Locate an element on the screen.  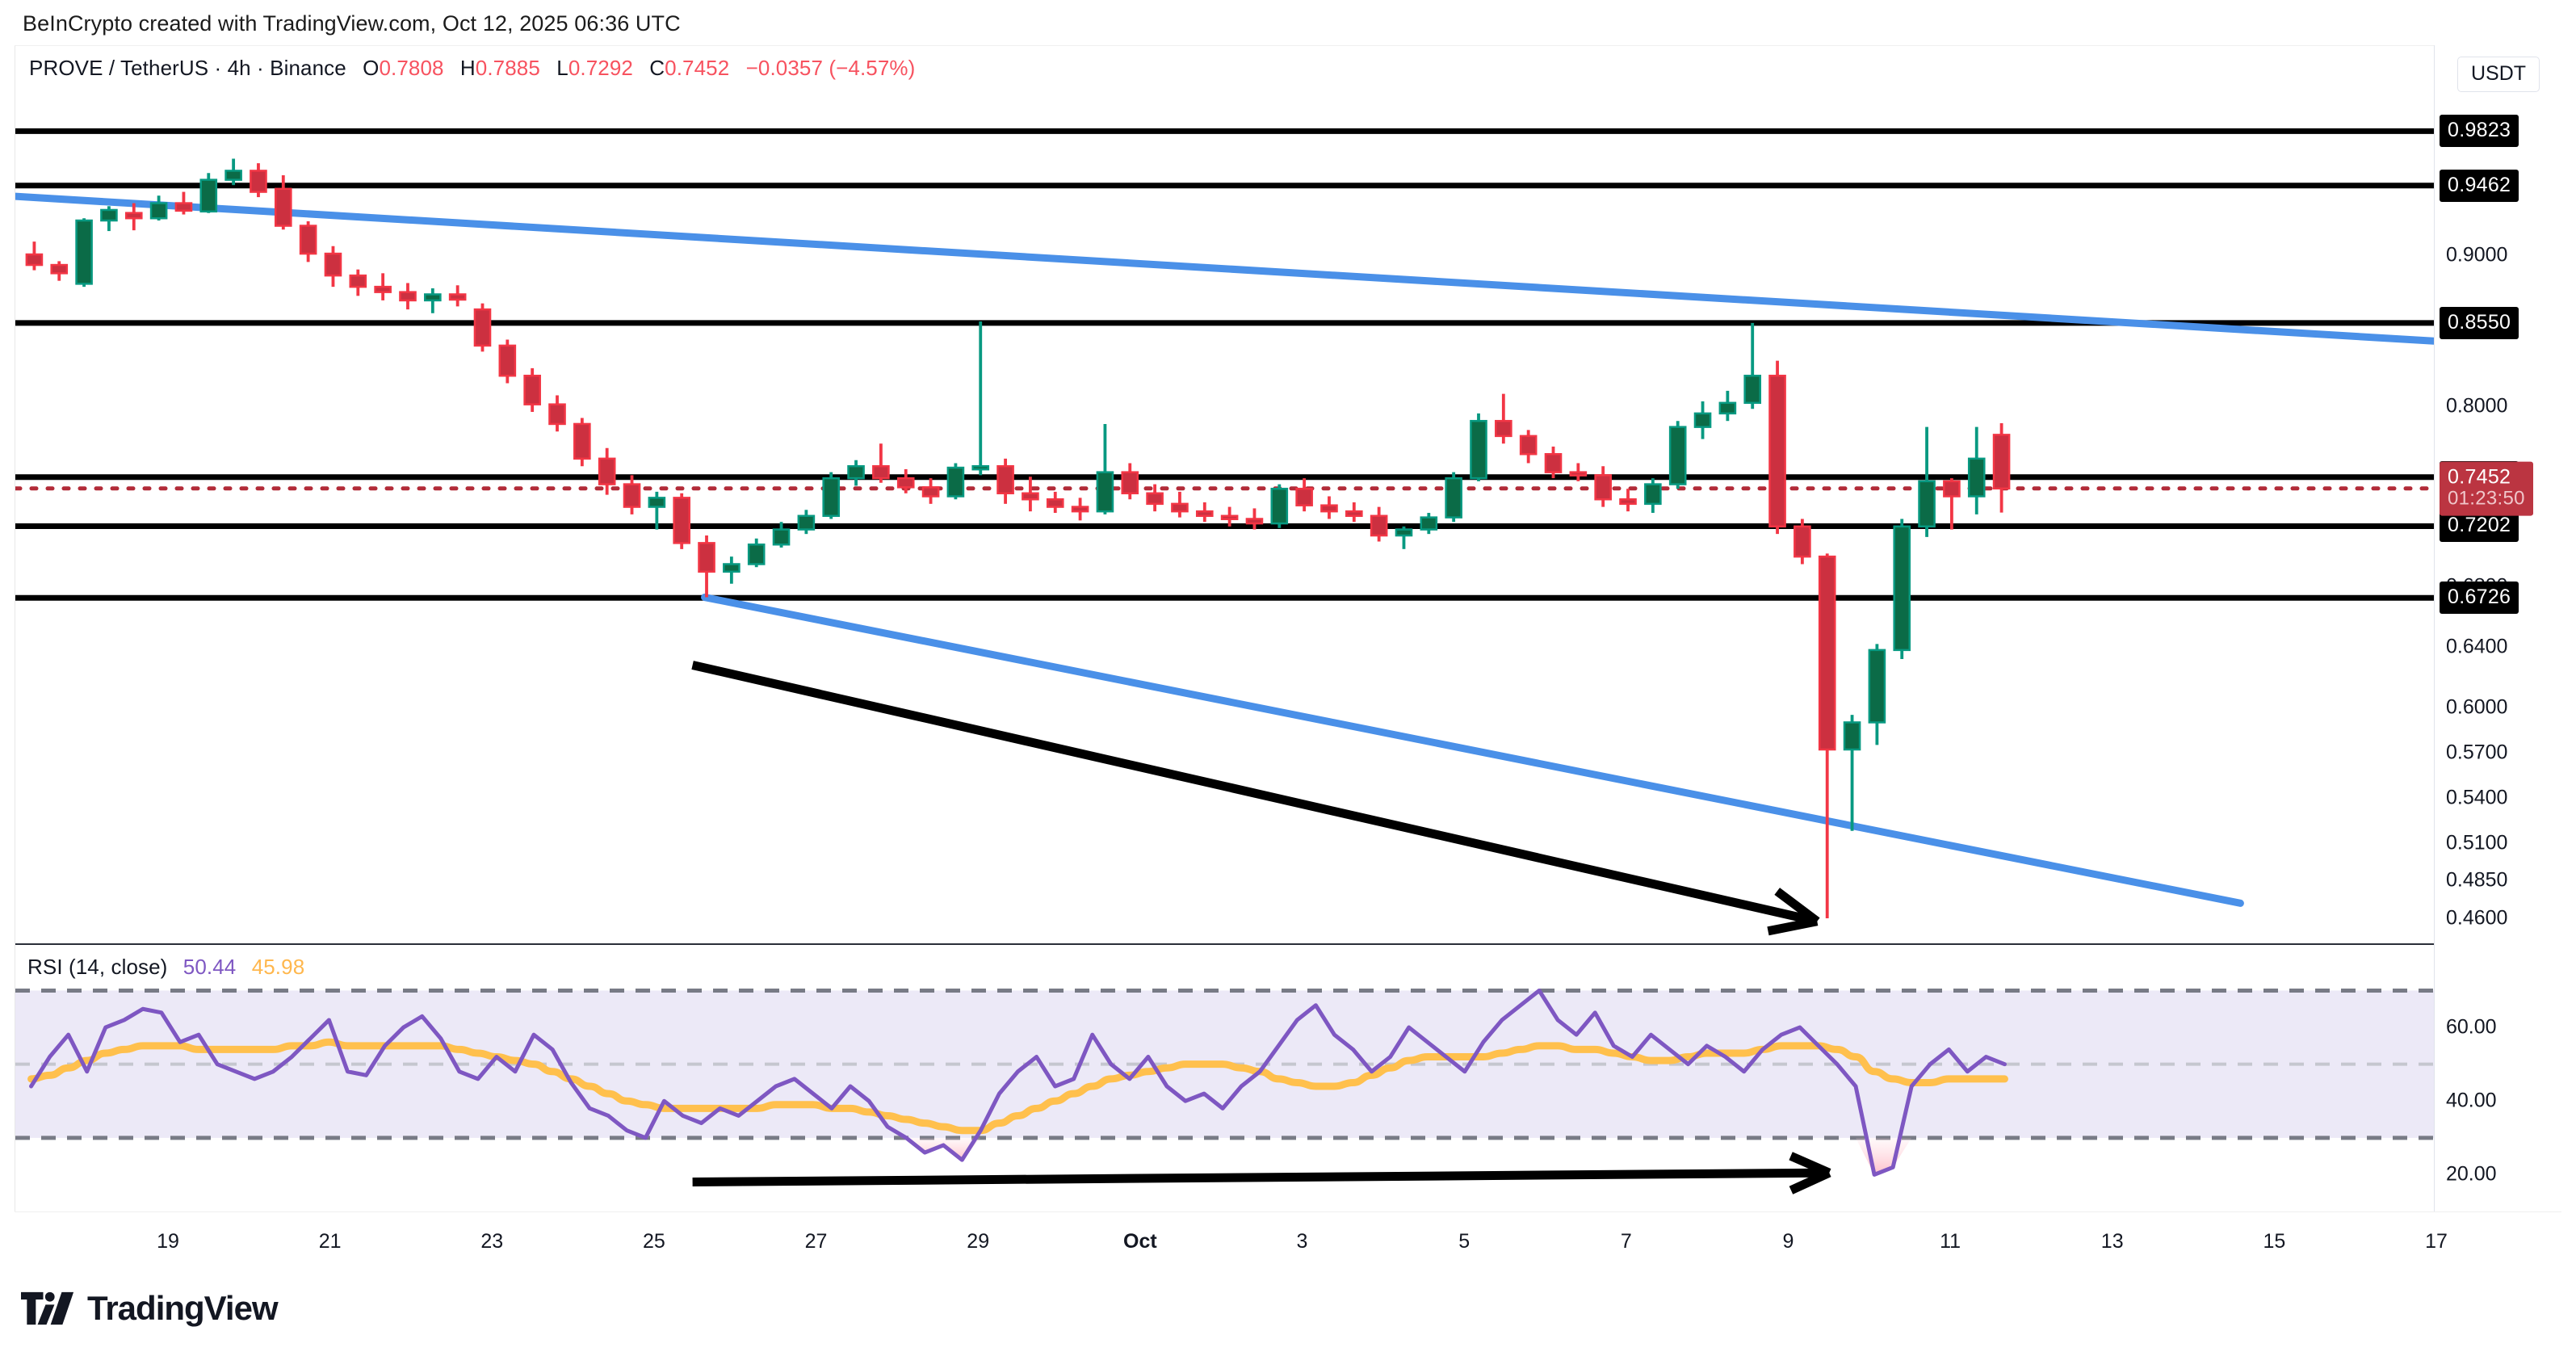
time-tick: 25 is located at coordinates (654, 1241).